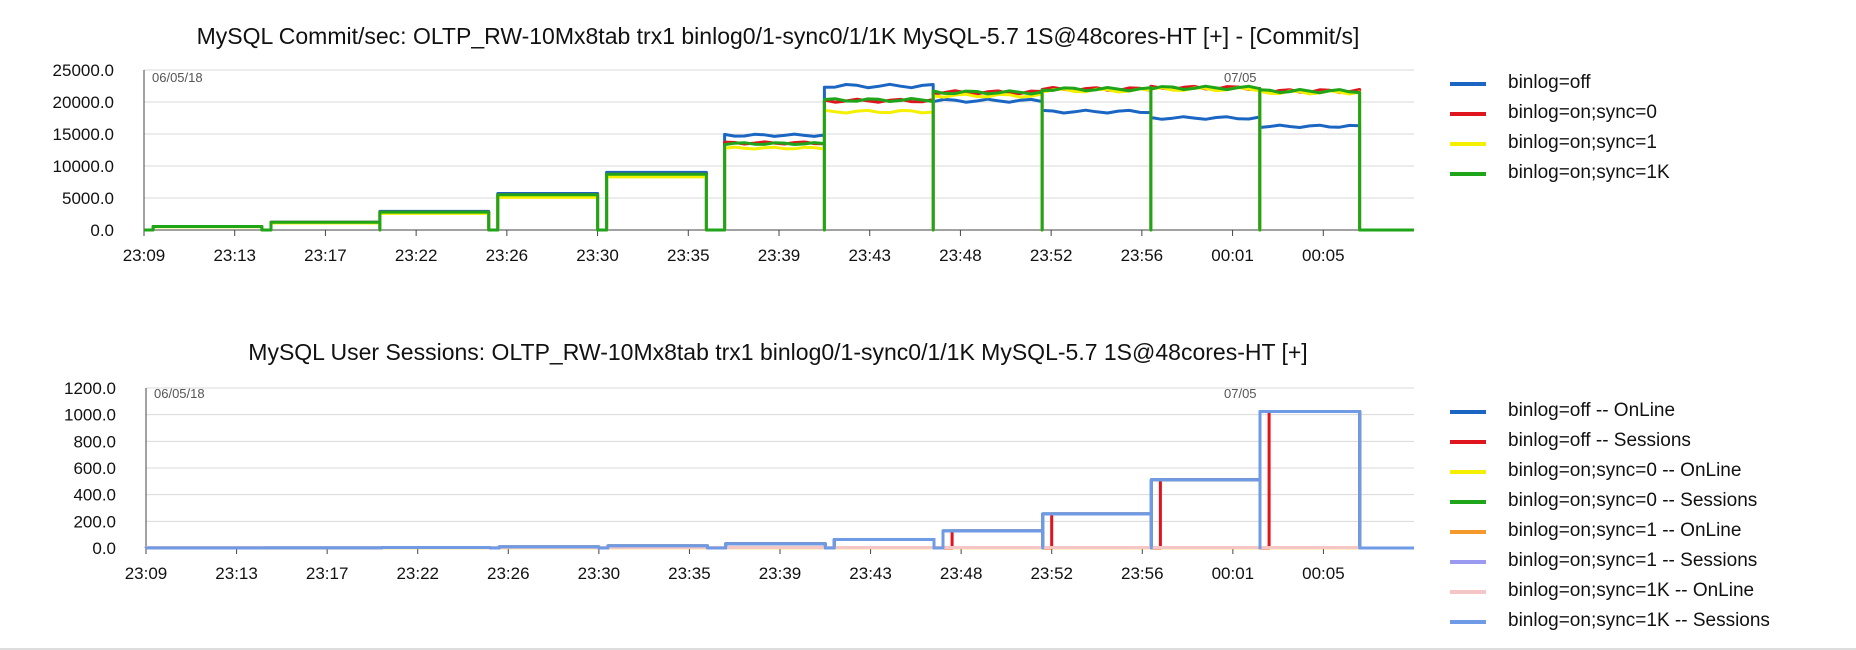 This screenshot has width=1856, height=650. Describe the element at coordinates (928, 649) in the screenshot. I see `bottom-divider` at that location.